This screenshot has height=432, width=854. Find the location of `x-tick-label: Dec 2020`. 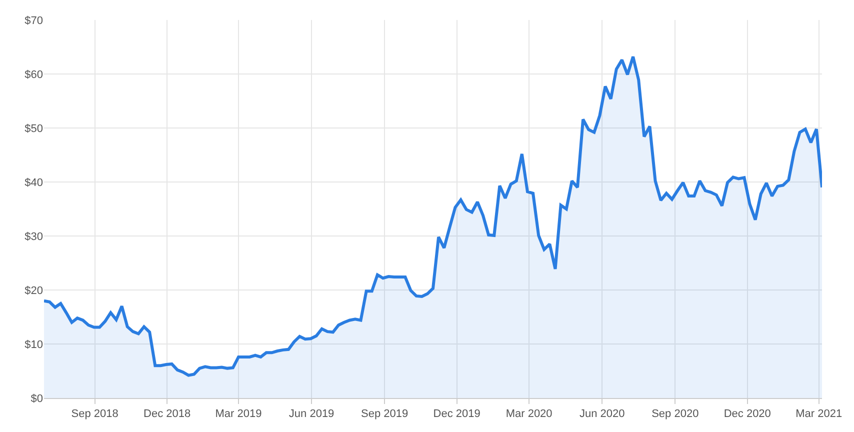

x-tick-label: Dec 2020 is located at coordinates (747, 414).